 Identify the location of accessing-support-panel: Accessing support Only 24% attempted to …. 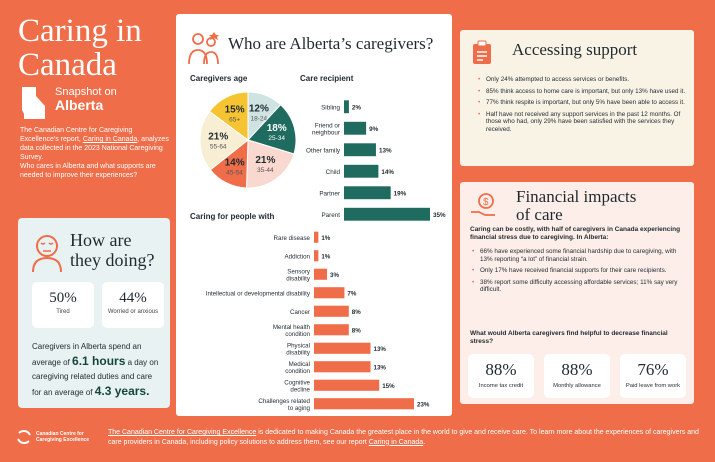
(577, 98).